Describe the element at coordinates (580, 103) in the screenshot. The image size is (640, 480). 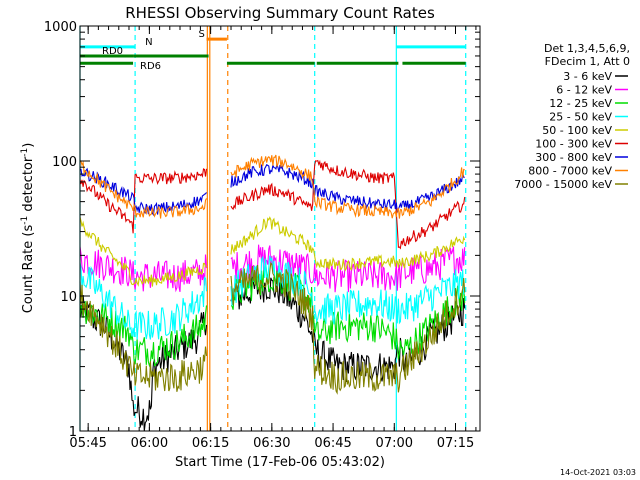
I see `legend-entry-label: 12 - 25 keV` at that location.